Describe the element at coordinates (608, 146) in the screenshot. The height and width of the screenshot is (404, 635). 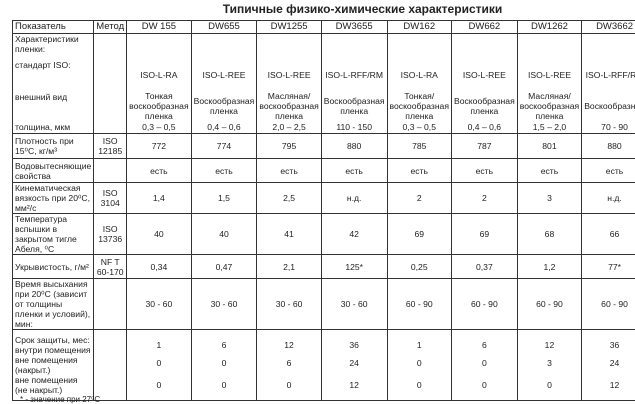
I see `value-cell: 880` at that location.